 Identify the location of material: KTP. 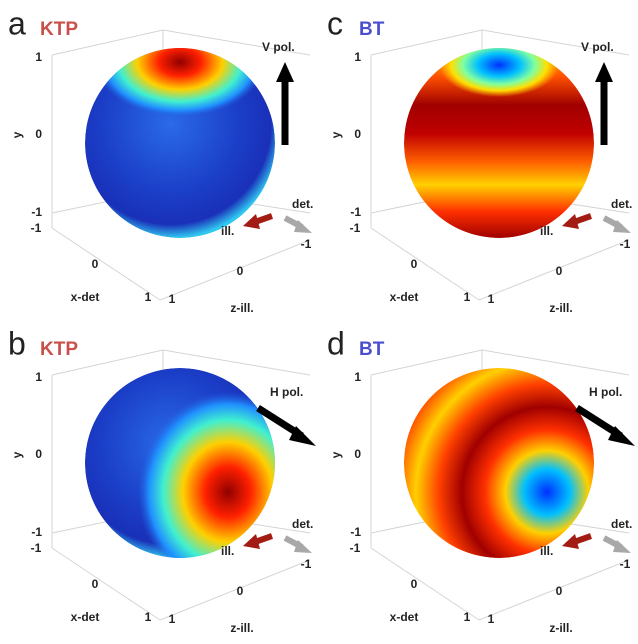
(59, 349).